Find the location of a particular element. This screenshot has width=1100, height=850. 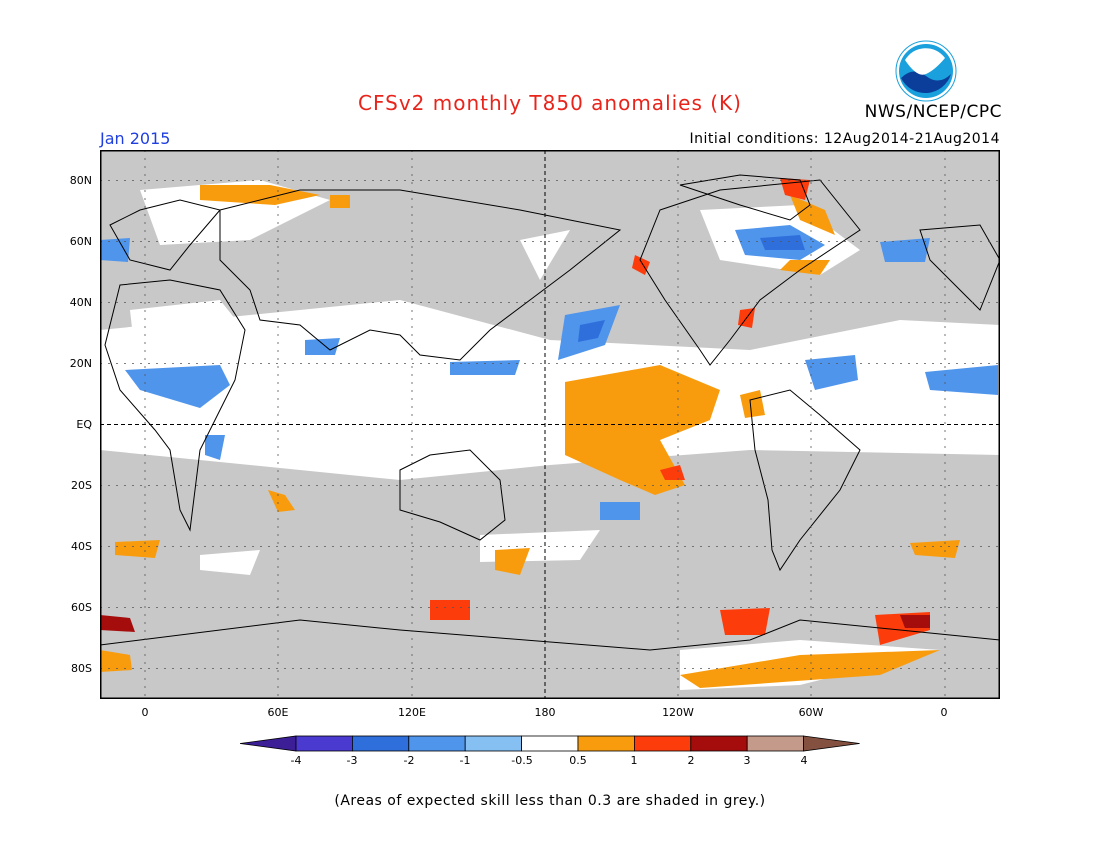

lat-label: 60N is located at coordinates (80, 241).